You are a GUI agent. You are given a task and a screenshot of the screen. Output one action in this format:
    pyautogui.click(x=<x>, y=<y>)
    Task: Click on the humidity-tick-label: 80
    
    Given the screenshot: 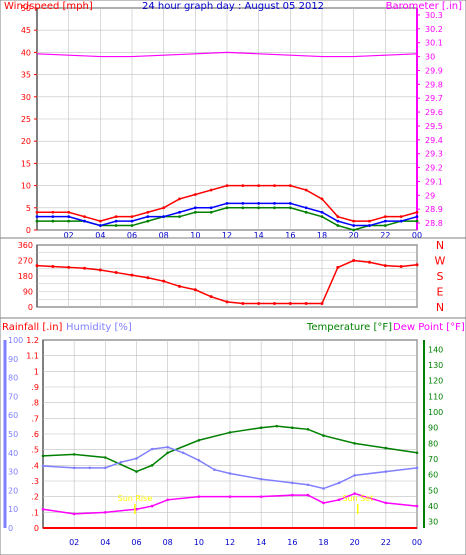 What is the action you would take?
    pyautogui.click(x=13, y=378)
    